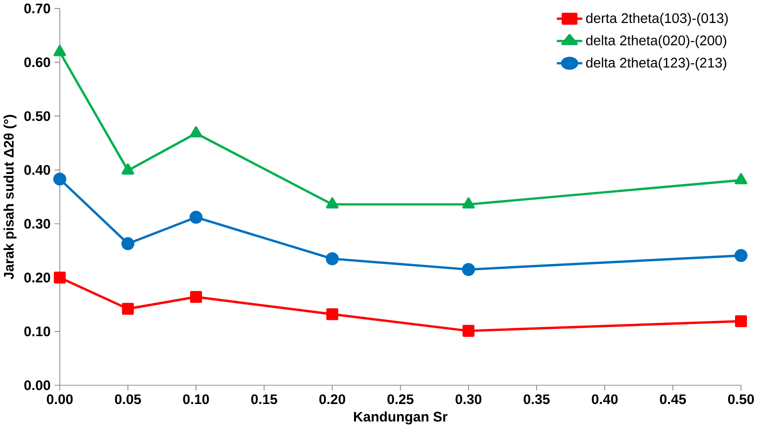 This screenshot has width=758, height=428. What do you see at coordinates (264, 399) in the screenshot?
I see `x-tick-label: 0.15` at bounding box center [264, 399].